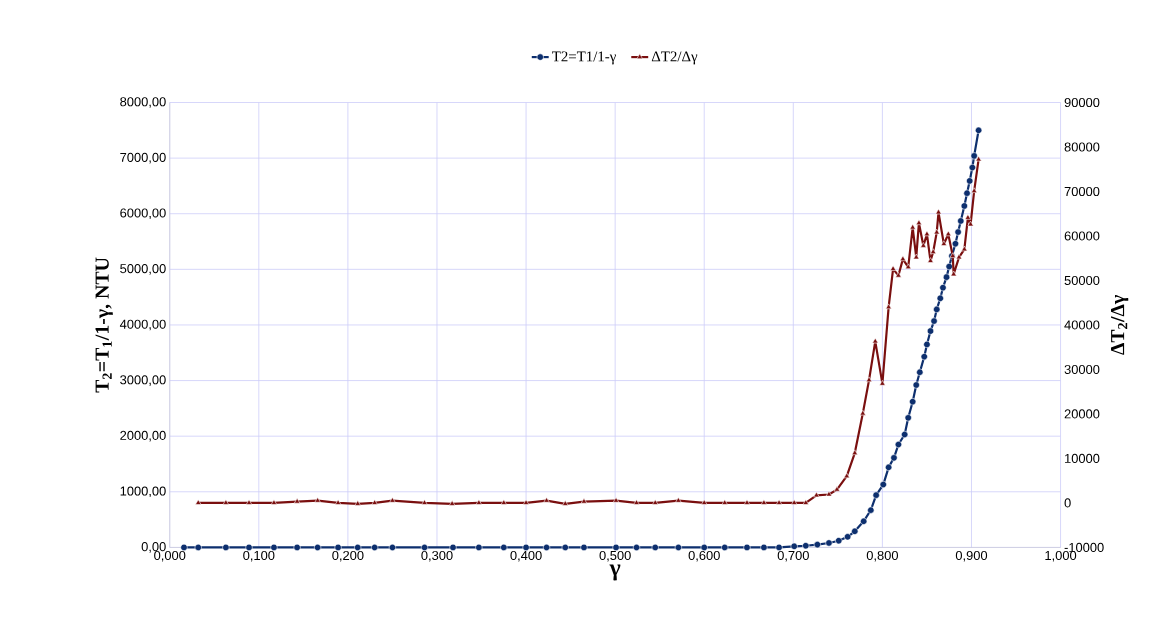 This screenshot has width=1173, height=631. I want to click on x-tick-label: 0,200, so click(348, 556).